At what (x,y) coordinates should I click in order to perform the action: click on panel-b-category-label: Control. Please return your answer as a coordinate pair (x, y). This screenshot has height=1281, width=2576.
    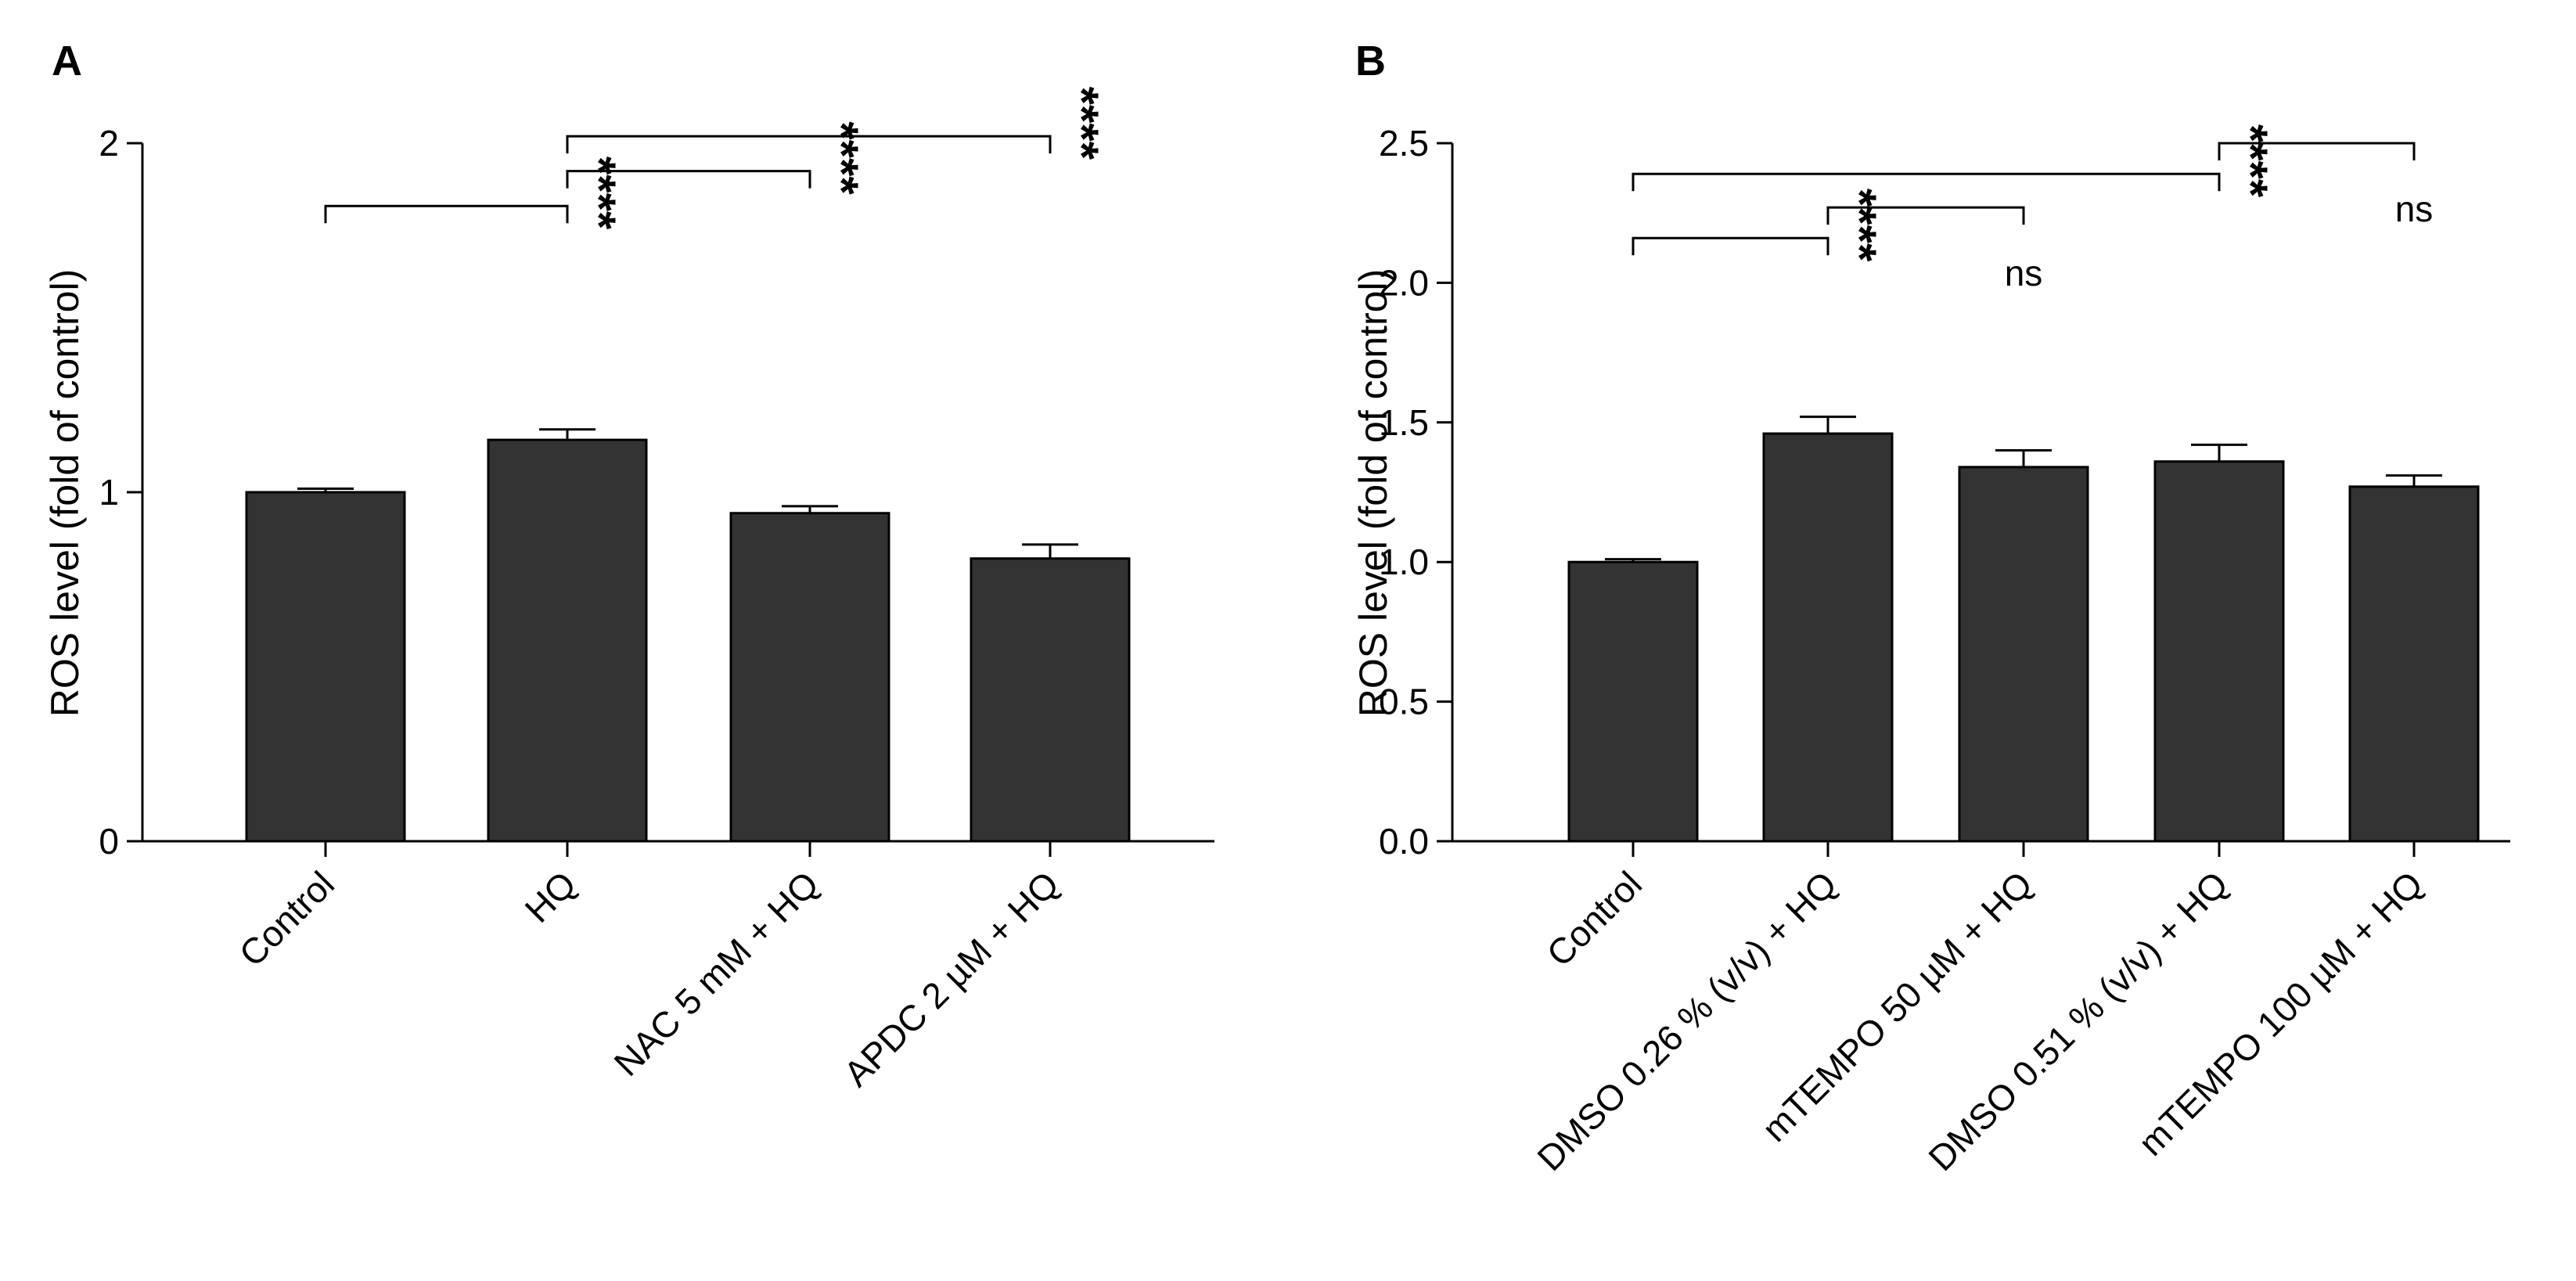
    Looking at the image, I should click on (1594, 919).